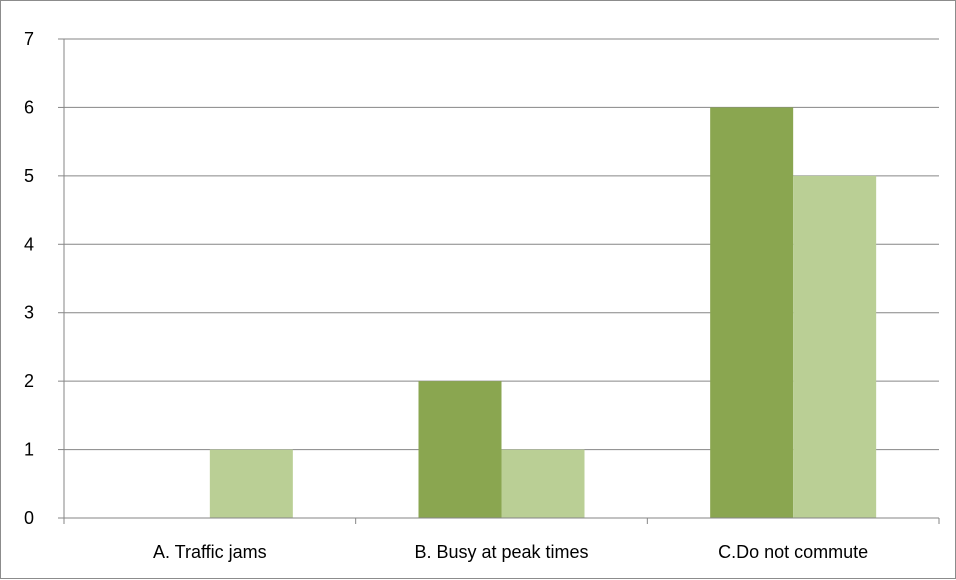  What do you see at coordinates (29, 381) in the screenshot?
I see `y-tick-label-2: 2` at bounding box center [29, 381].